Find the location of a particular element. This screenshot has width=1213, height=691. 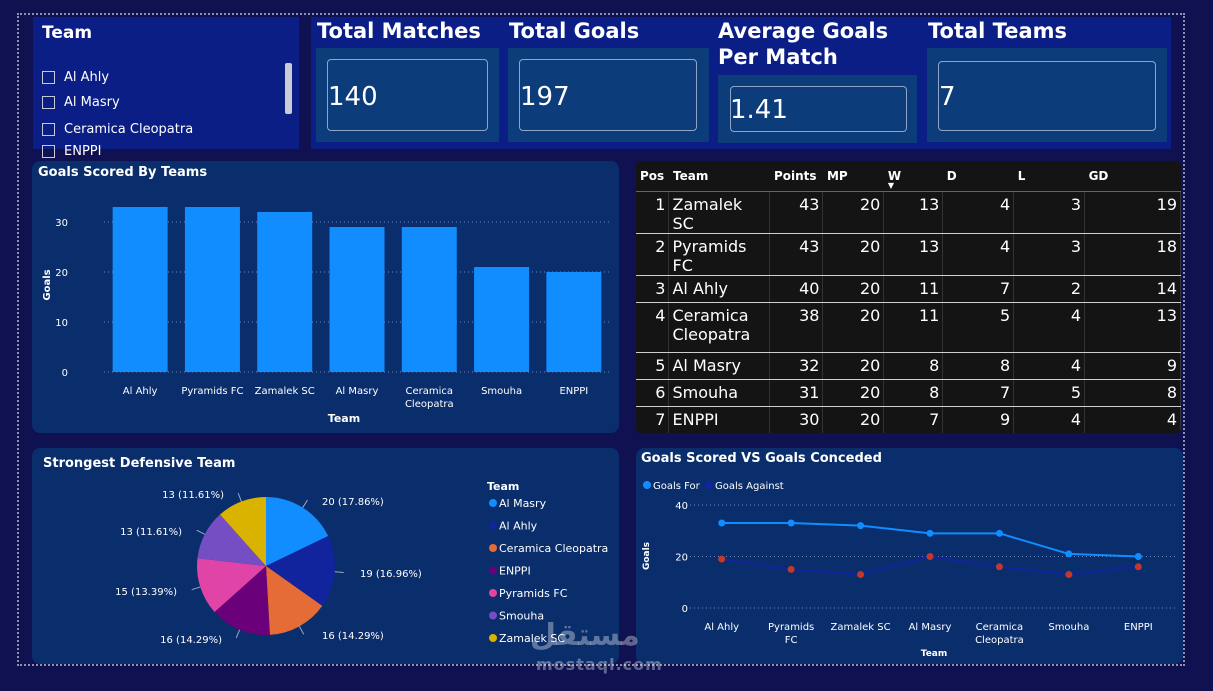

cell-pos: 7 is located at coordinates (653, 419).